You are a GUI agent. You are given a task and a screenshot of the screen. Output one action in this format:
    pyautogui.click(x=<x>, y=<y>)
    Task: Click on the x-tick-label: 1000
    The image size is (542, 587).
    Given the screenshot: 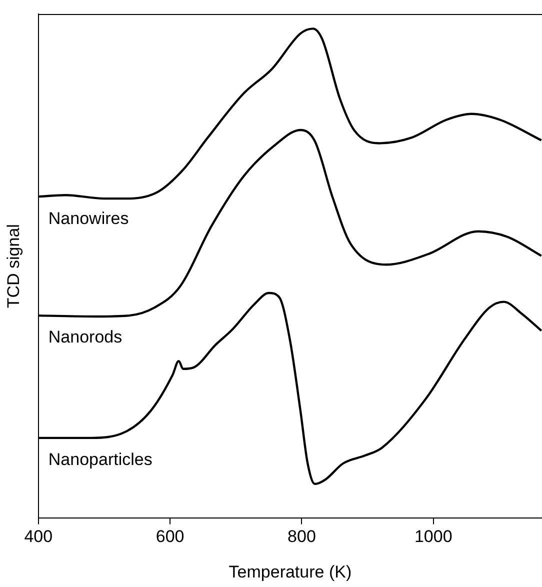 What is the action you would take?
    pyautogui.click(x=433, y=536)
    